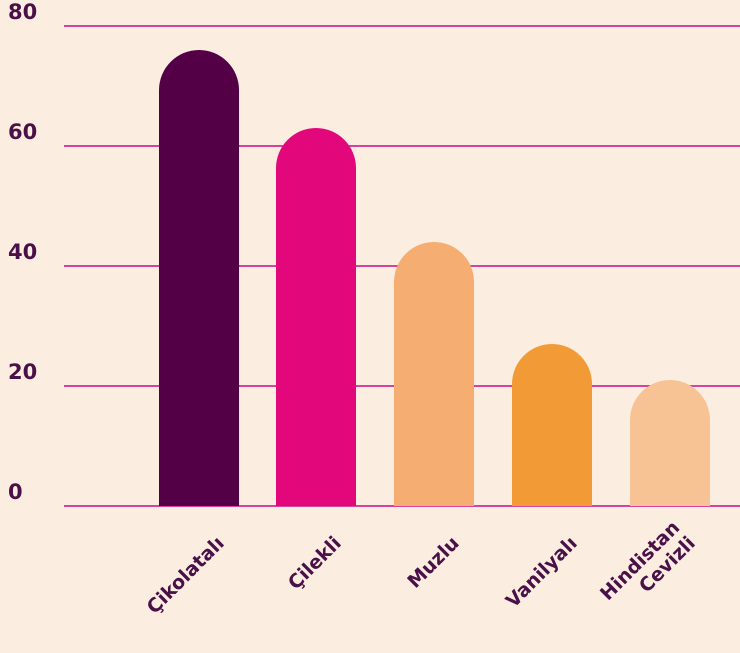 This screenshot has height=653, width=740. Describe the element at coordinates (15, 492) in the screenshot. I see `y-tick-label: 0` at that location.